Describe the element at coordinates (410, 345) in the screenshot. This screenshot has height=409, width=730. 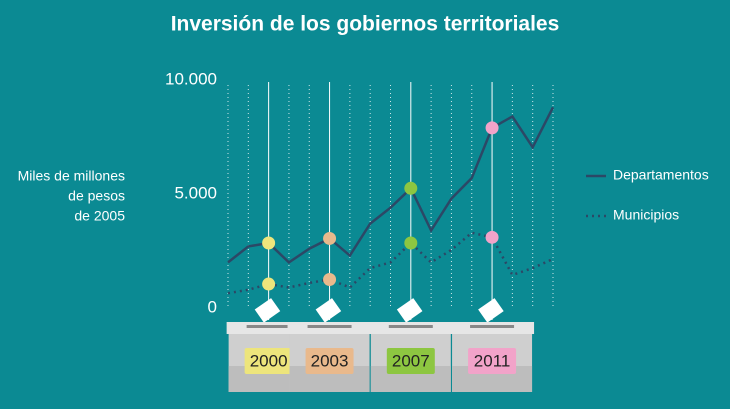
I see `ballot-box: 2007` at that location.